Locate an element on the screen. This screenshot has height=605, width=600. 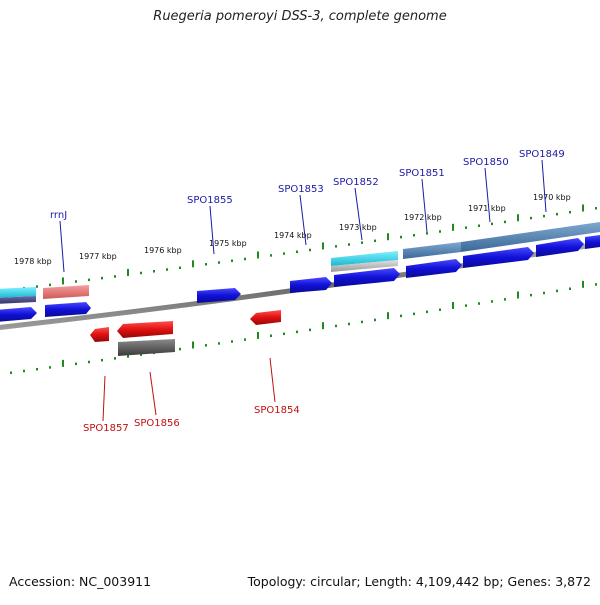
map-title: Ruegeria pomeroyi DSS-3, complete genome is located at coordinates (300, 16).